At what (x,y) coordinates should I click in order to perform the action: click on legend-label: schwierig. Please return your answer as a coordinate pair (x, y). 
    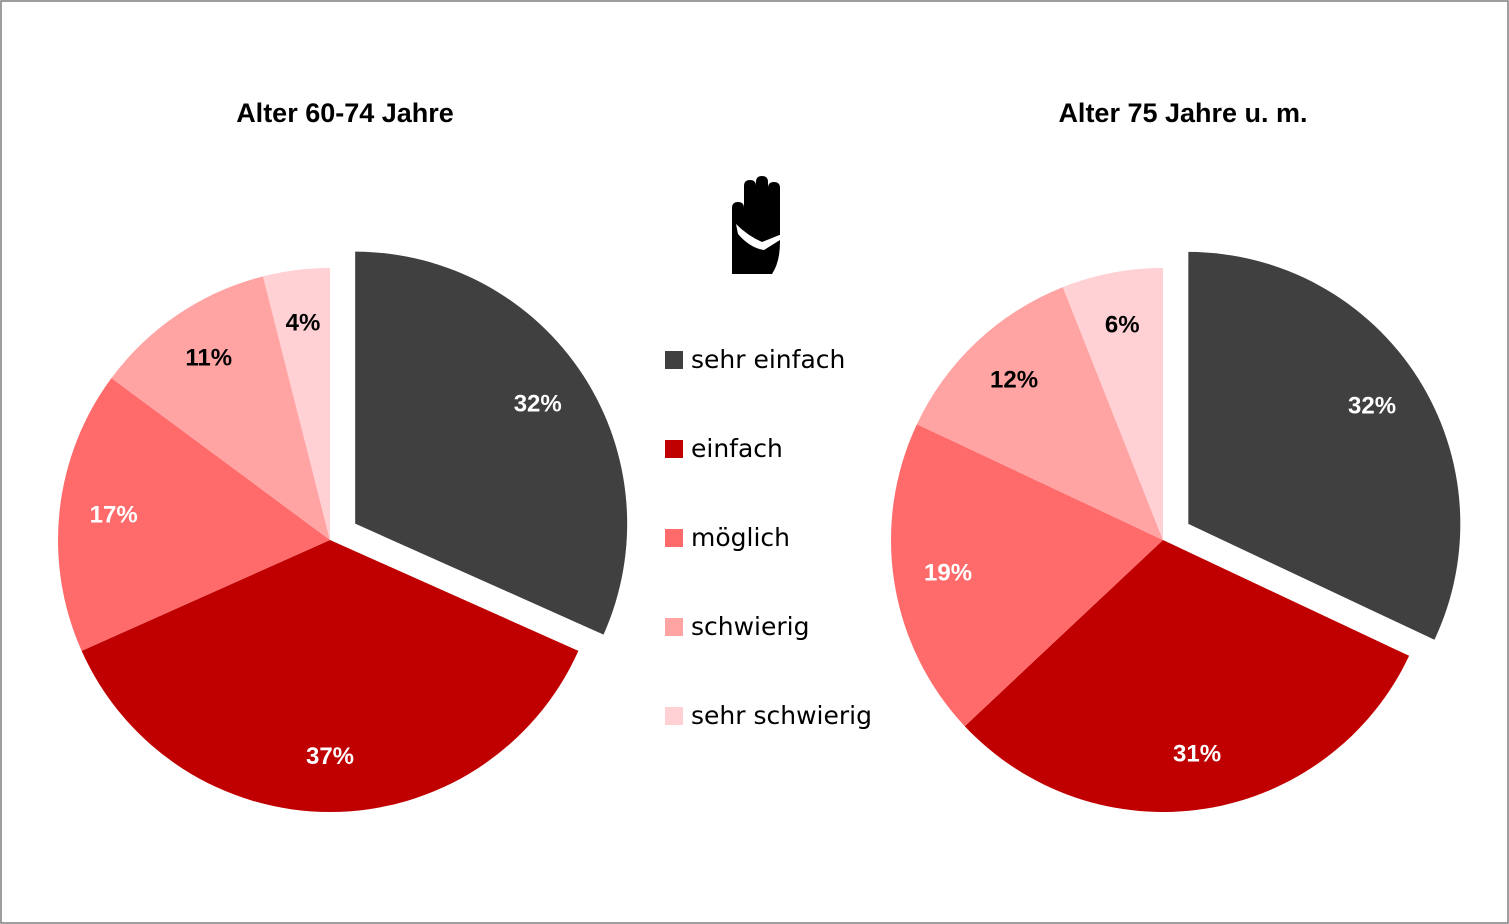
    Looking at the image, I should click on (750, 626).